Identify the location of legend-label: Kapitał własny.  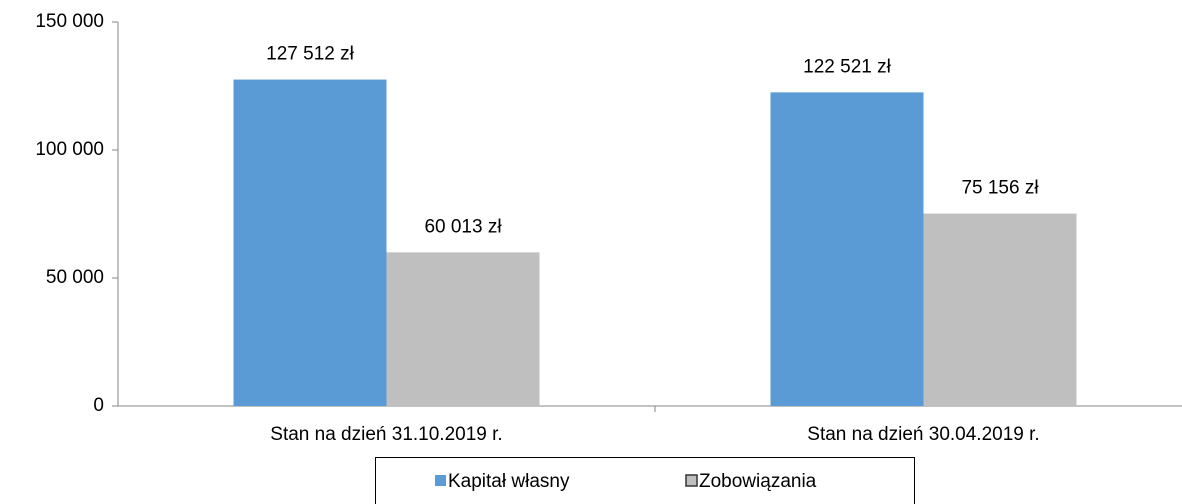
(509, 481).